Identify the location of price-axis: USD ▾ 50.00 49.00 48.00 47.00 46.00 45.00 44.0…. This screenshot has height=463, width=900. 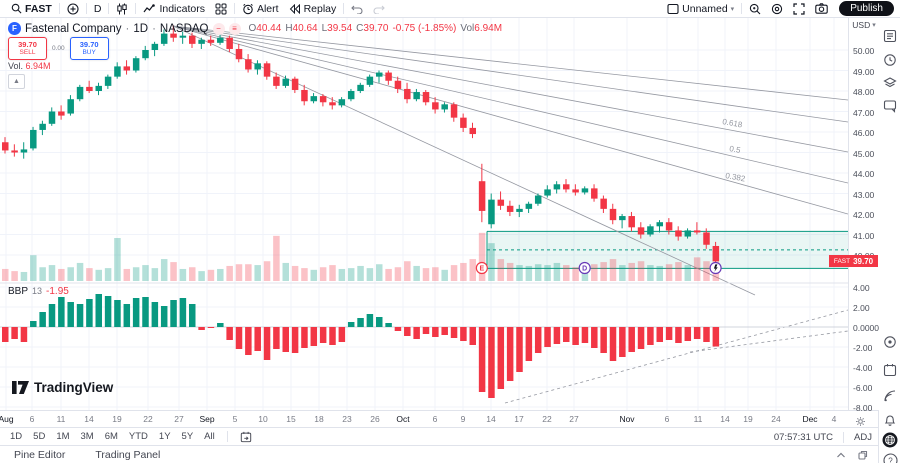
(863, 215).